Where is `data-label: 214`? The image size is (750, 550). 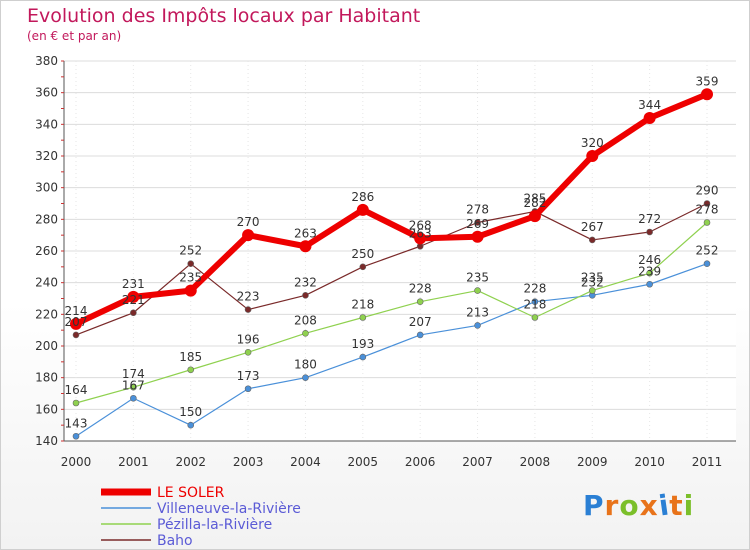 data-label: 214 is located at coordinates (76, 311).